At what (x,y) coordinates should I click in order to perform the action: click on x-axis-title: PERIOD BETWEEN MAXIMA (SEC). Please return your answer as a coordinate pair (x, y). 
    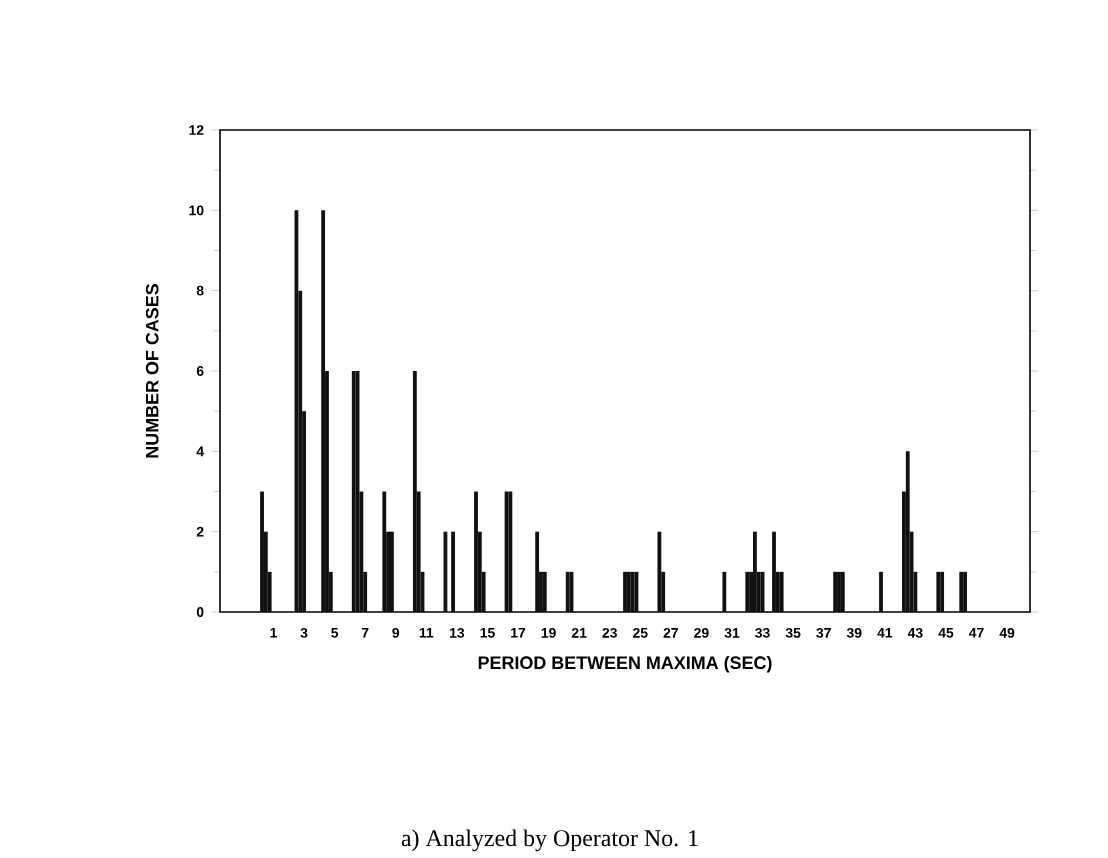
    Looking at the image, I should click on (625, 664).